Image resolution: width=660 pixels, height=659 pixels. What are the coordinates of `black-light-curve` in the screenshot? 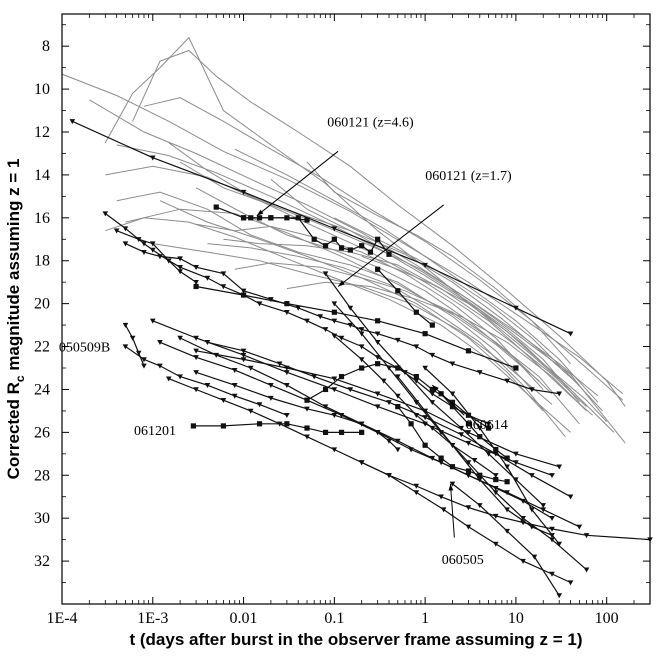 It's located at (356, 327).